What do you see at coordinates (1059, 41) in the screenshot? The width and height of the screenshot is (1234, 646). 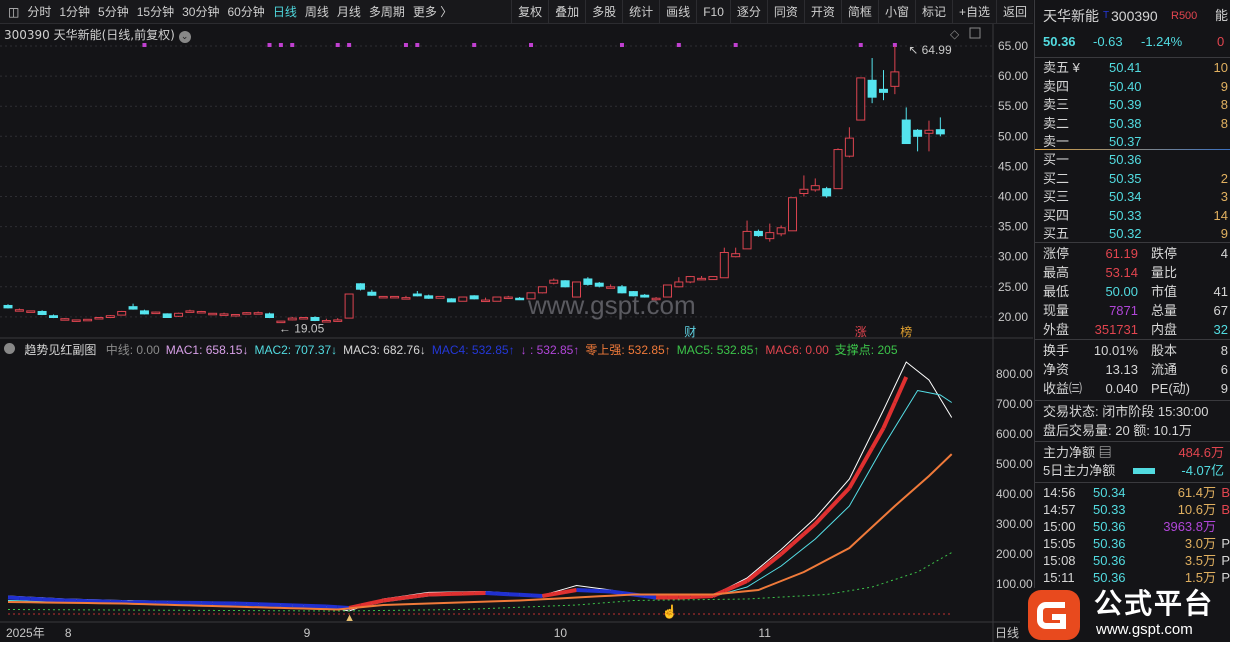 I see `price-row-cell-0: 50.36` at bounding box center [1059, 41].